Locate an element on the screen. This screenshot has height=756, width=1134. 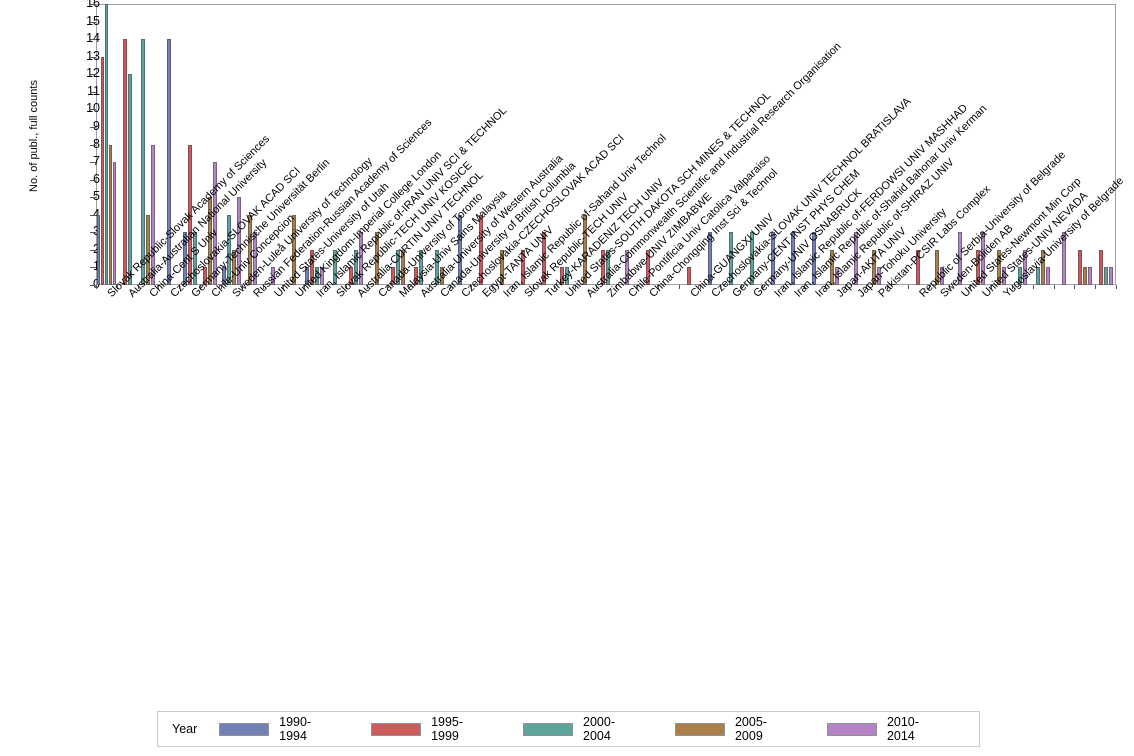
legend-item: 1990-1994 is located at coordinates (277, 729).